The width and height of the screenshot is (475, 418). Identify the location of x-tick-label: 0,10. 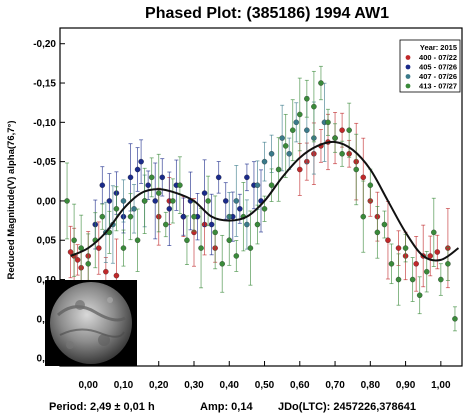
(124, 385).